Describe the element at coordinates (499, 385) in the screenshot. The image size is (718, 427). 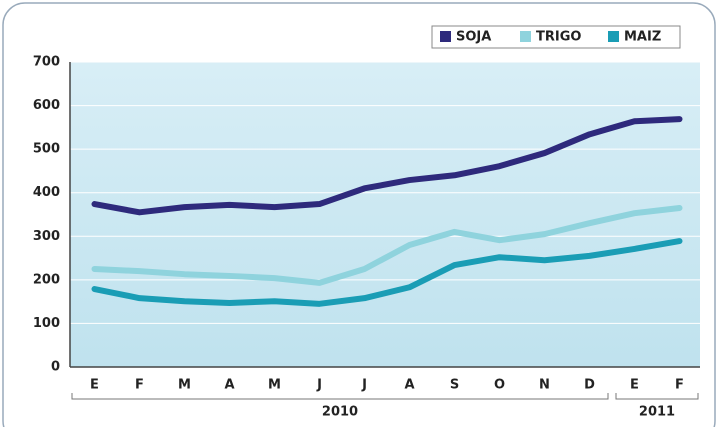
I see `x-tick-label: O` at that location.